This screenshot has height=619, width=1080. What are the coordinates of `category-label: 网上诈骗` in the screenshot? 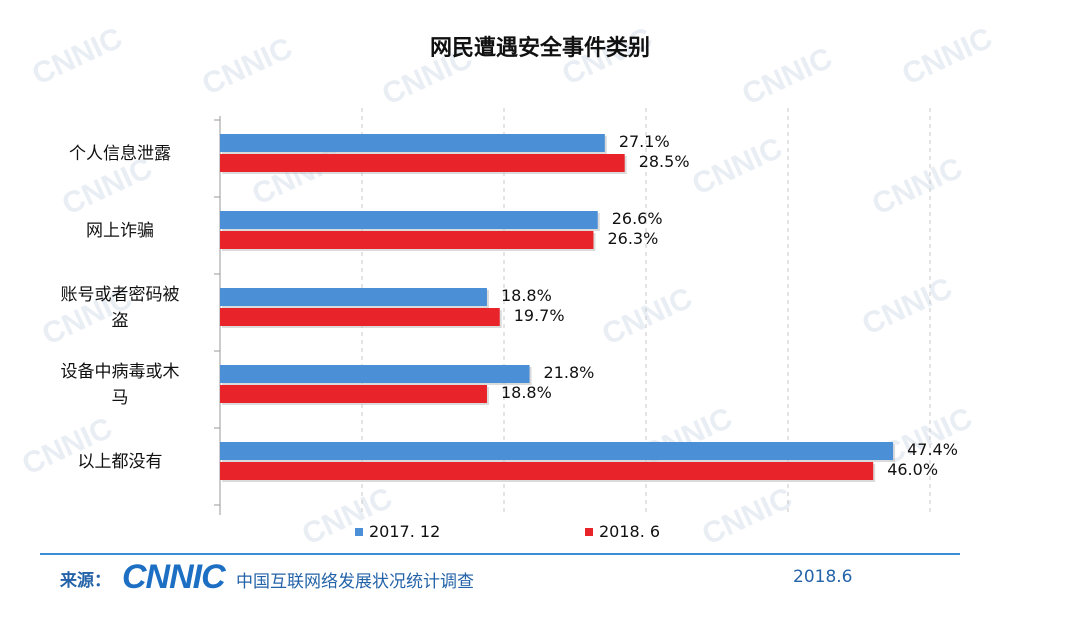 It's located at (120, 231).